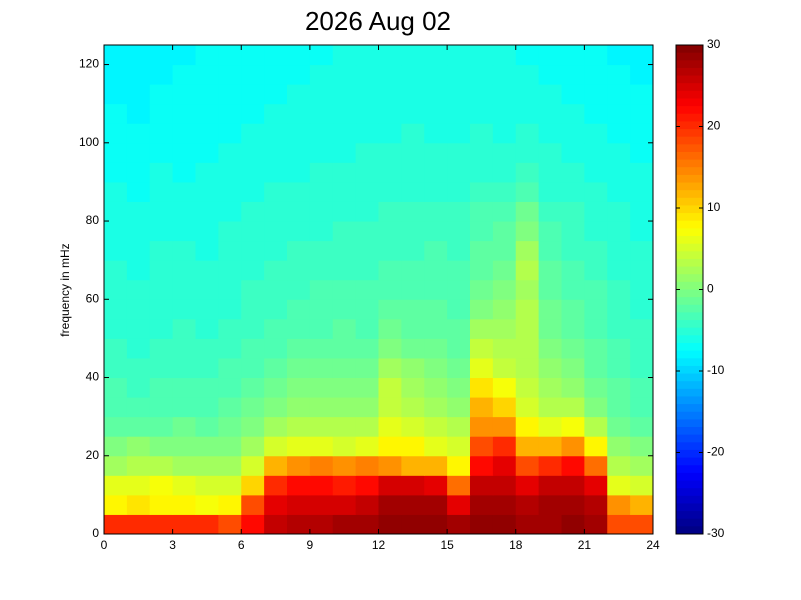  What do you see at coordinates (95, 533) in the screenshot?
I see `y-tick-label: 0` at bounding box center [95, 533].